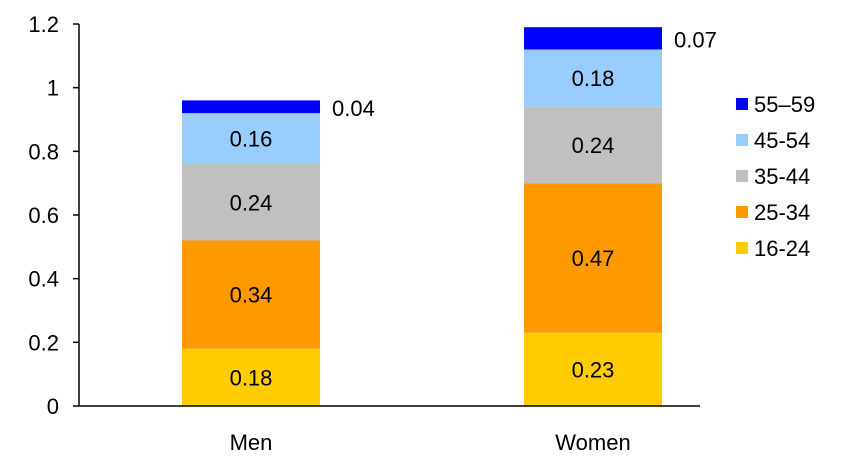 The image size is (855, 457). I want to click on data-label: 0.34, so click(251, 295).